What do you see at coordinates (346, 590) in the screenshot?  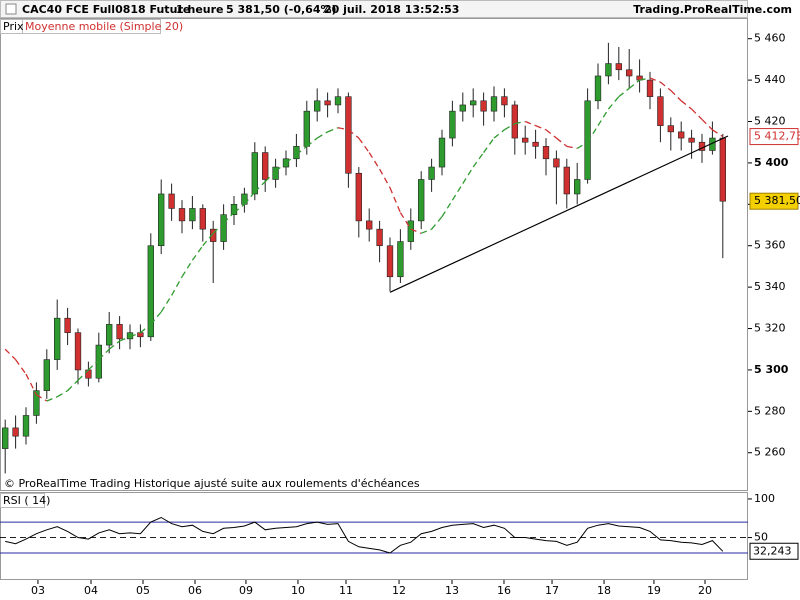 I see `x-tick-label: 11` at bounding box center [346, 590].